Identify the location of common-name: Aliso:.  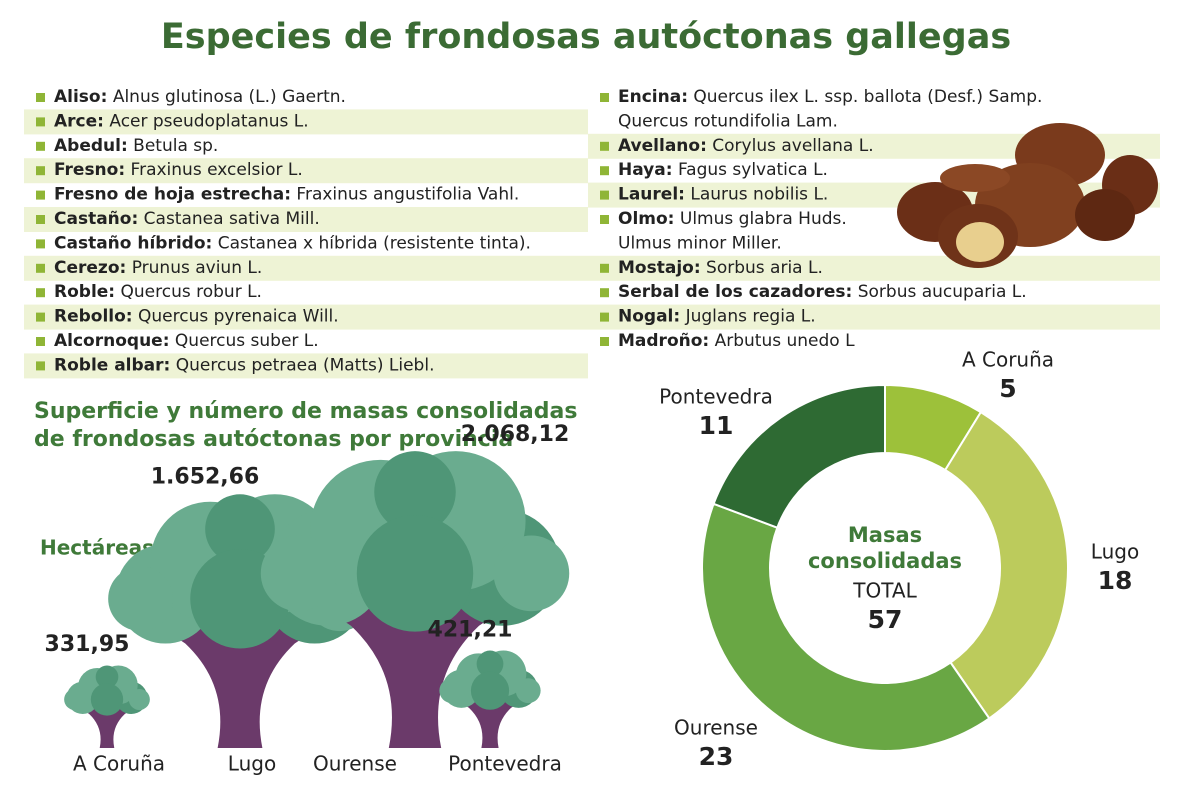
(80, 97).